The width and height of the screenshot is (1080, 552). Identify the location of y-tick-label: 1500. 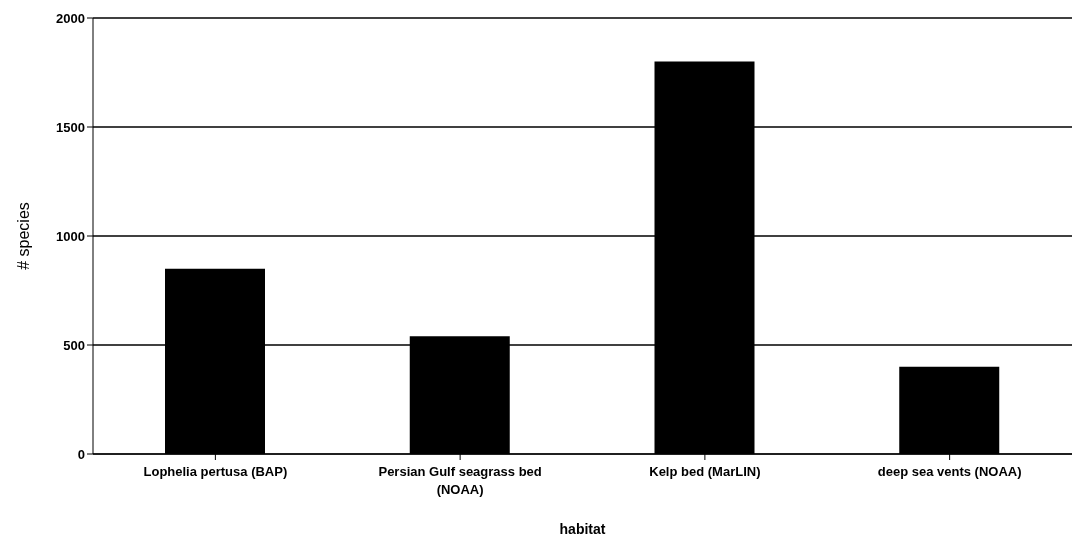
(70, 127).